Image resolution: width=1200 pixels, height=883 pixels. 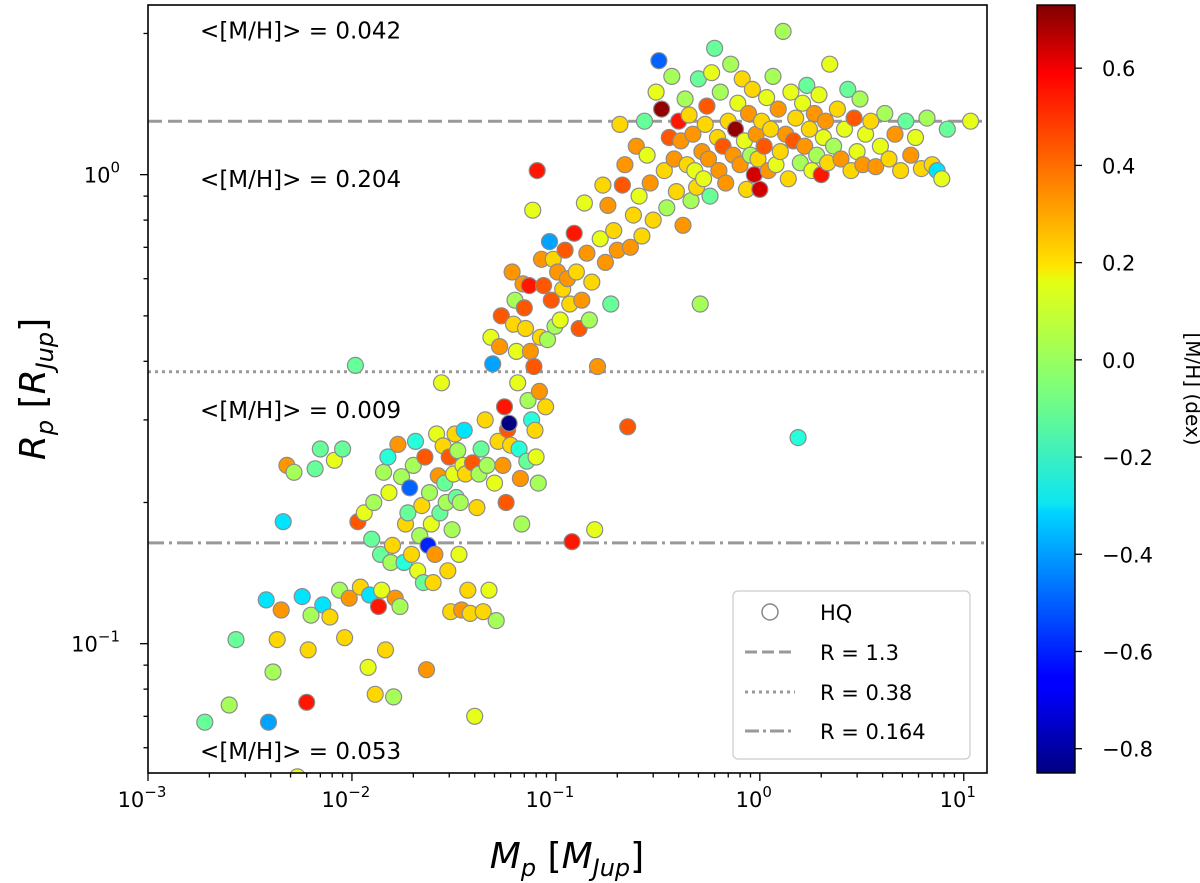 I want to click on x-tick-label: 10⁻², so click(x=346, y=797).